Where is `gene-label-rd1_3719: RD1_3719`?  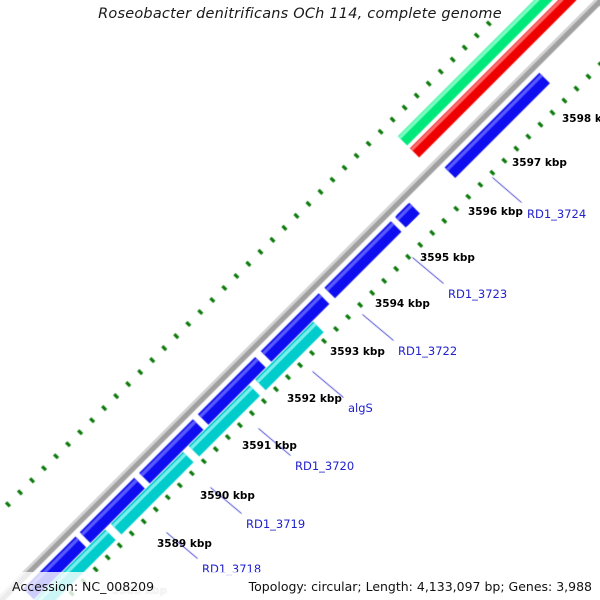 gene-label-rd1_3719: RD1_3719 is located at coordinates (276, 524).